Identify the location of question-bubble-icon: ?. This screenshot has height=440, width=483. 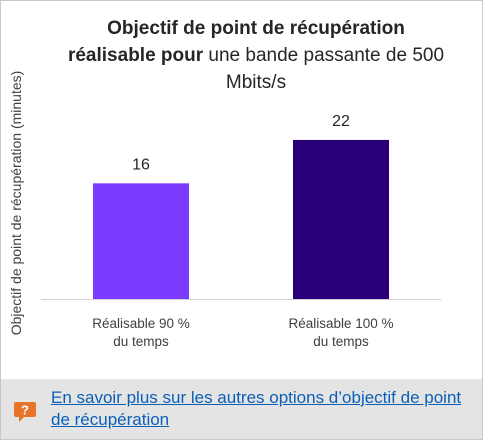
(25, 412).